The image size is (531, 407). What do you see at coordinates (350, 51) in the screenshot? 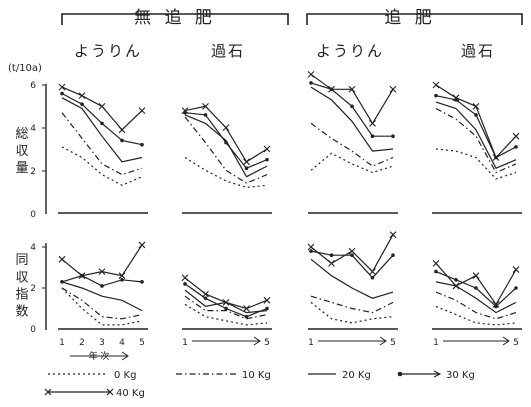
I see `subheader-yourin-2: ようりん` at bounding box center [350, 51].